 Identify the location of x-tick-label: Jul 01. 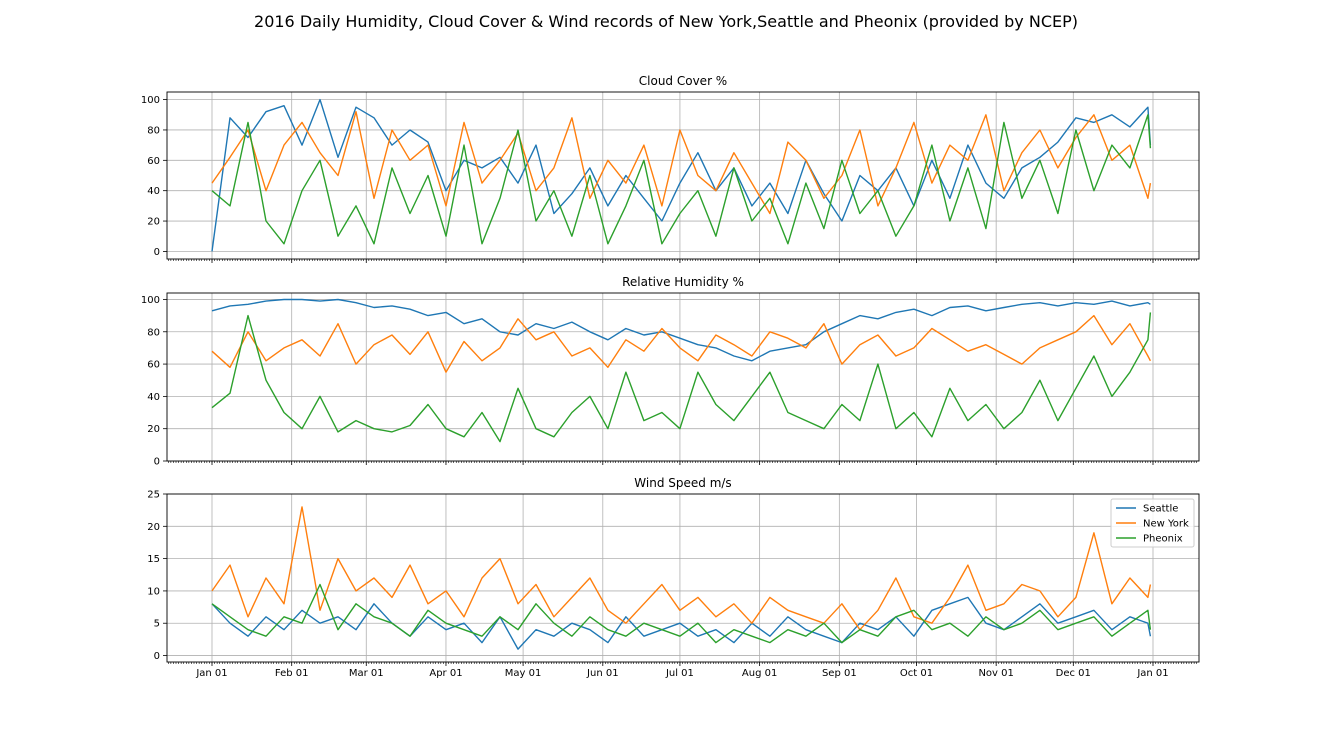
(679, 673).